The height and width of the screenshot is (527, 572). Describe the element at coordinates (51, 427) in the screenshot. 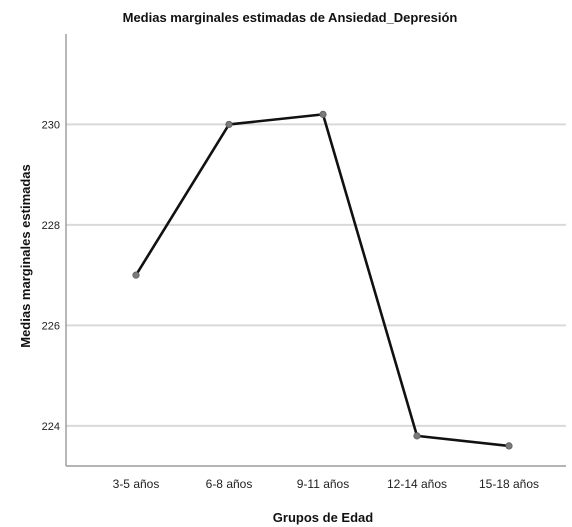

I see `y-tick-label: 224` at that location.